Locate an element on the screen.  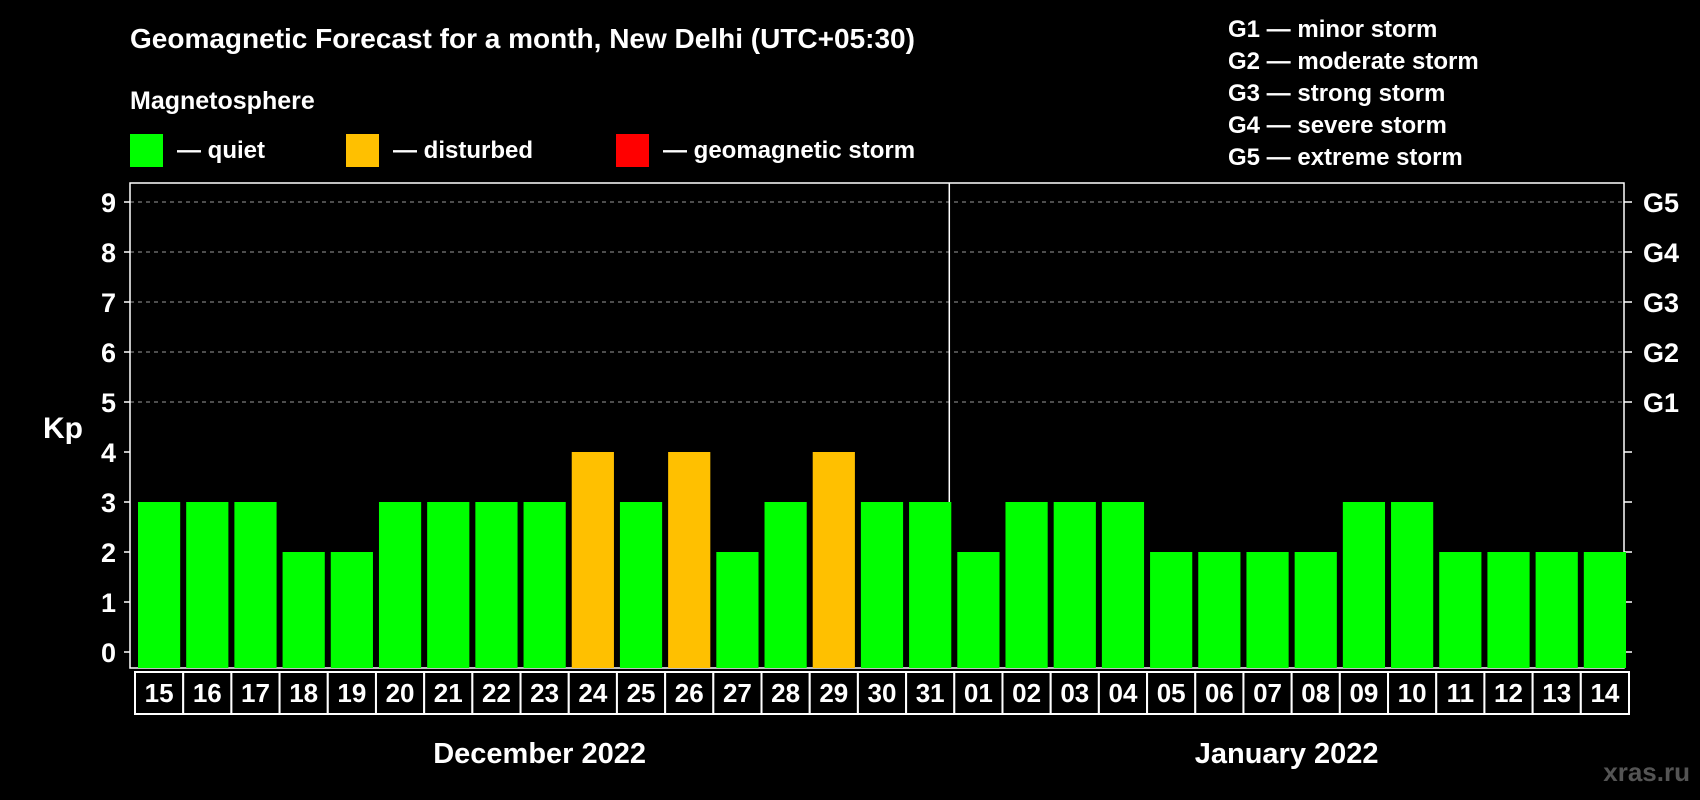
storm-scale-g2: G2 — moderate storm is located at coordinates (1353, 61).